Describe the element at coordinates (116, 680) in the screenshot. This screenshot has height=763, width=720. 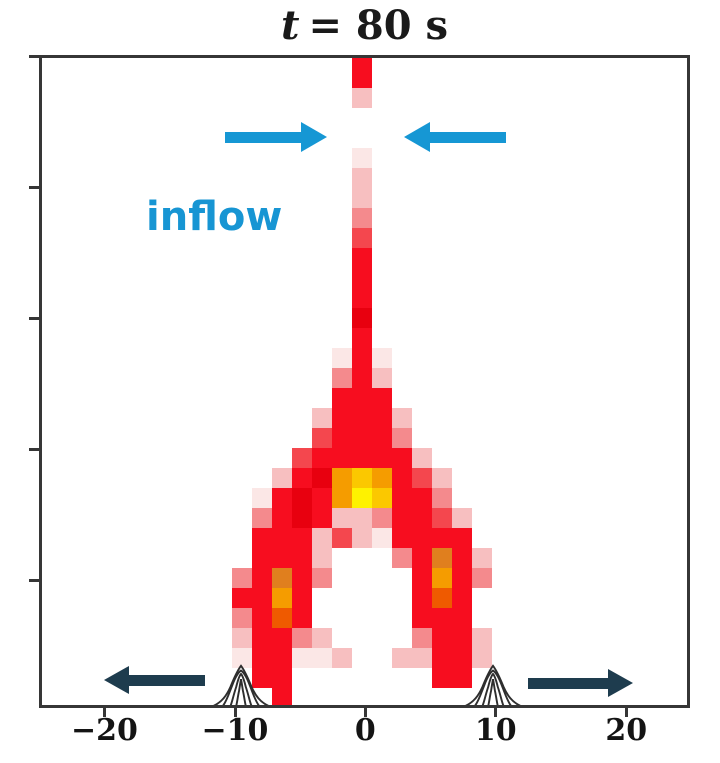
I see `outflow-arrow-left-head` at that location.